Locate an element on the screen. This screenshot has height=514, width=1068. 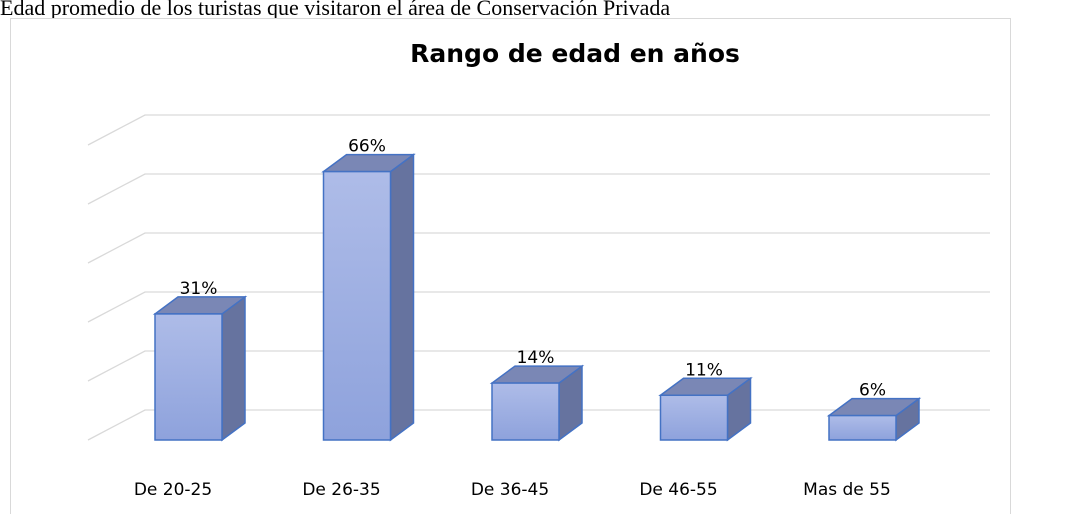
data-label: 6% is located at coordinates (872, 391).